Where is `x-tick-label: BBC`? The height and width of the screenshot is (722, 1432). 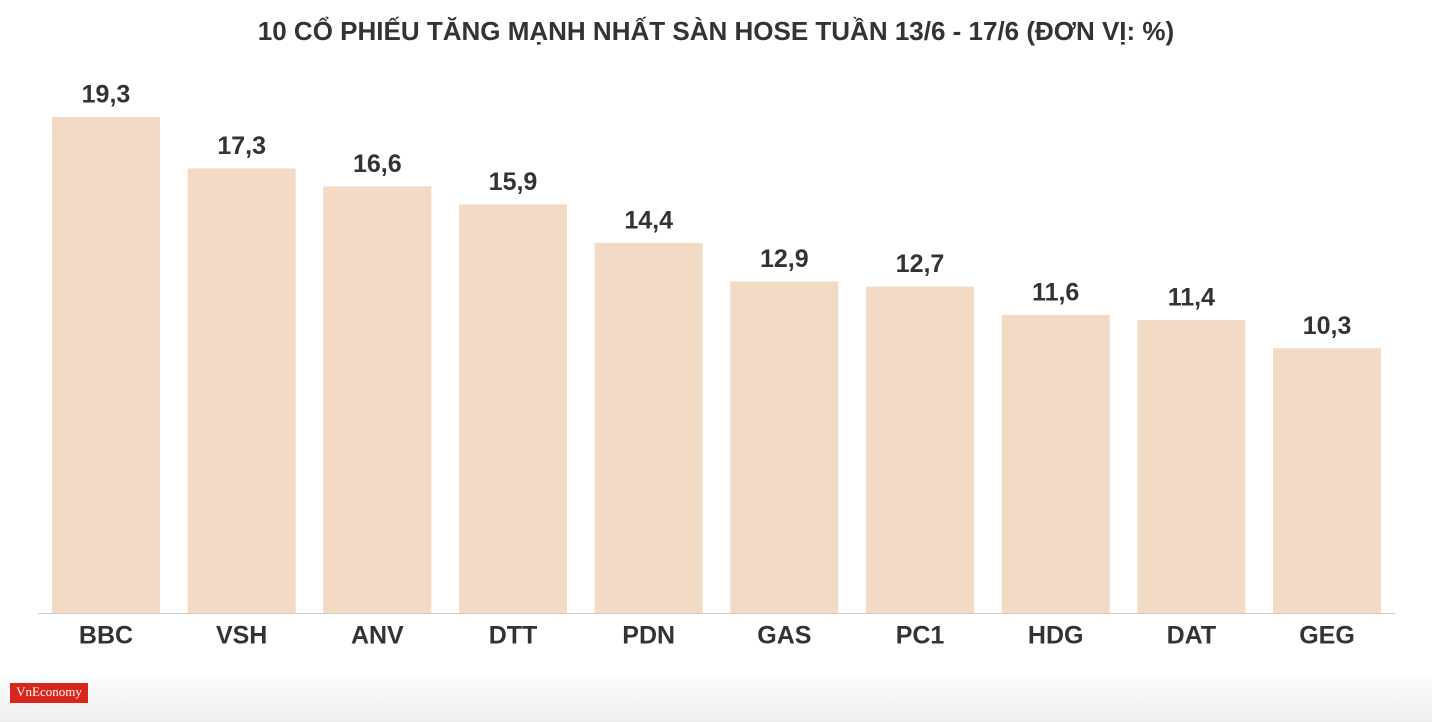
x-tick-label: BBC is located at coordinates (106, 636).